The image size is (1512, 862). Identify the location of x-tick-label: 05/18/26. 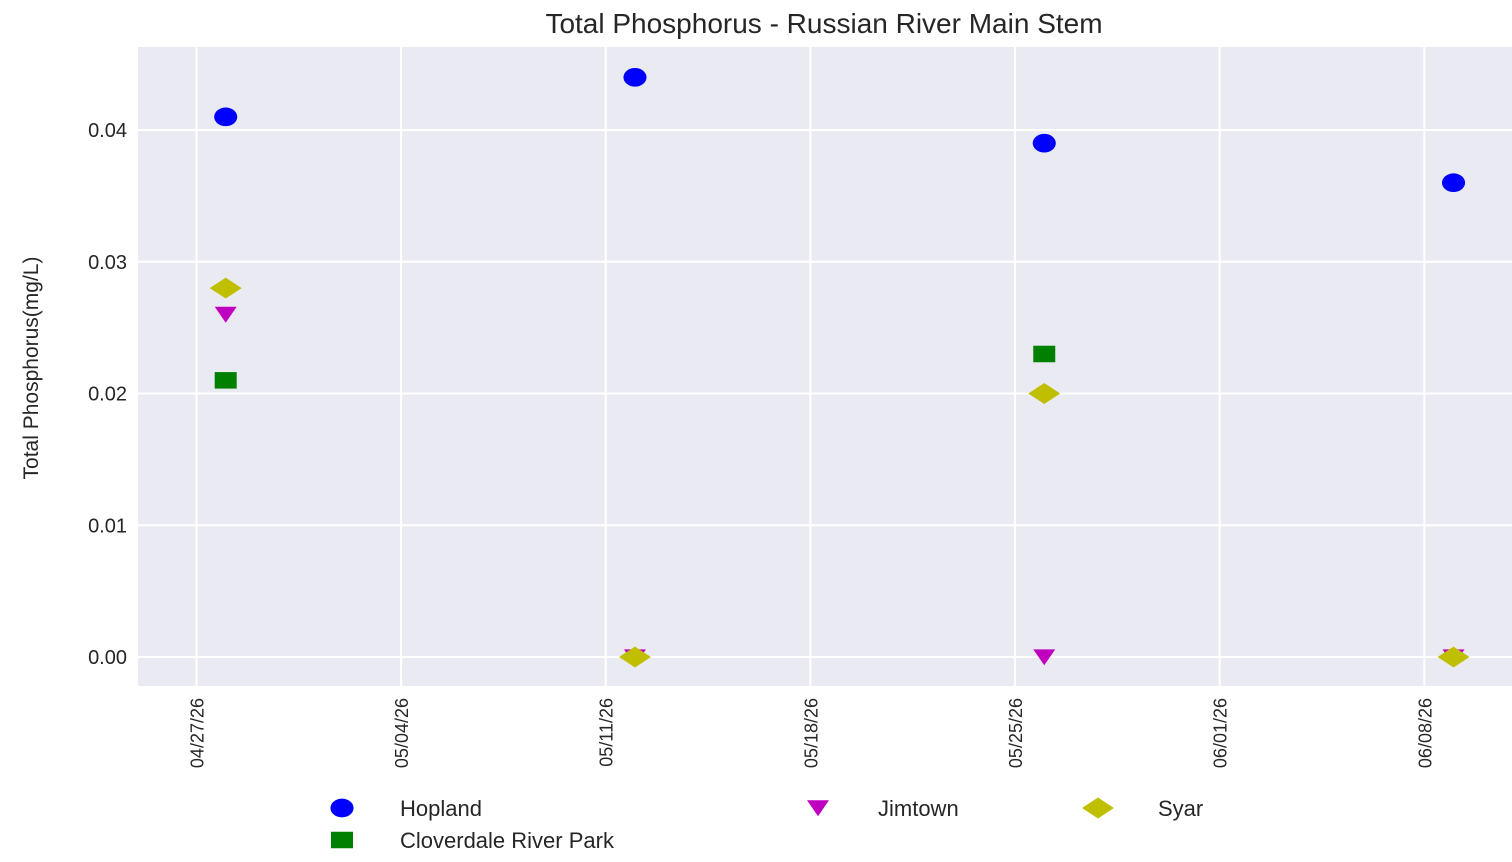
(811, 733).